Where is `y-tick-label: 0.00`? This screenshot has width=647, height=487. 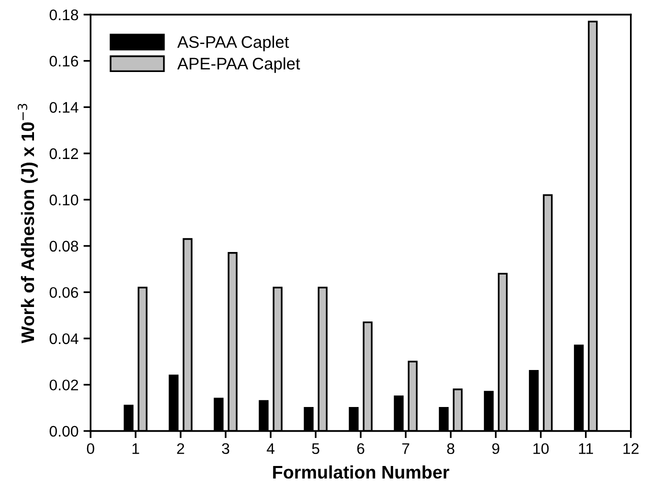
y-tick-label: 0.00 is located at coordinates (64, 431).